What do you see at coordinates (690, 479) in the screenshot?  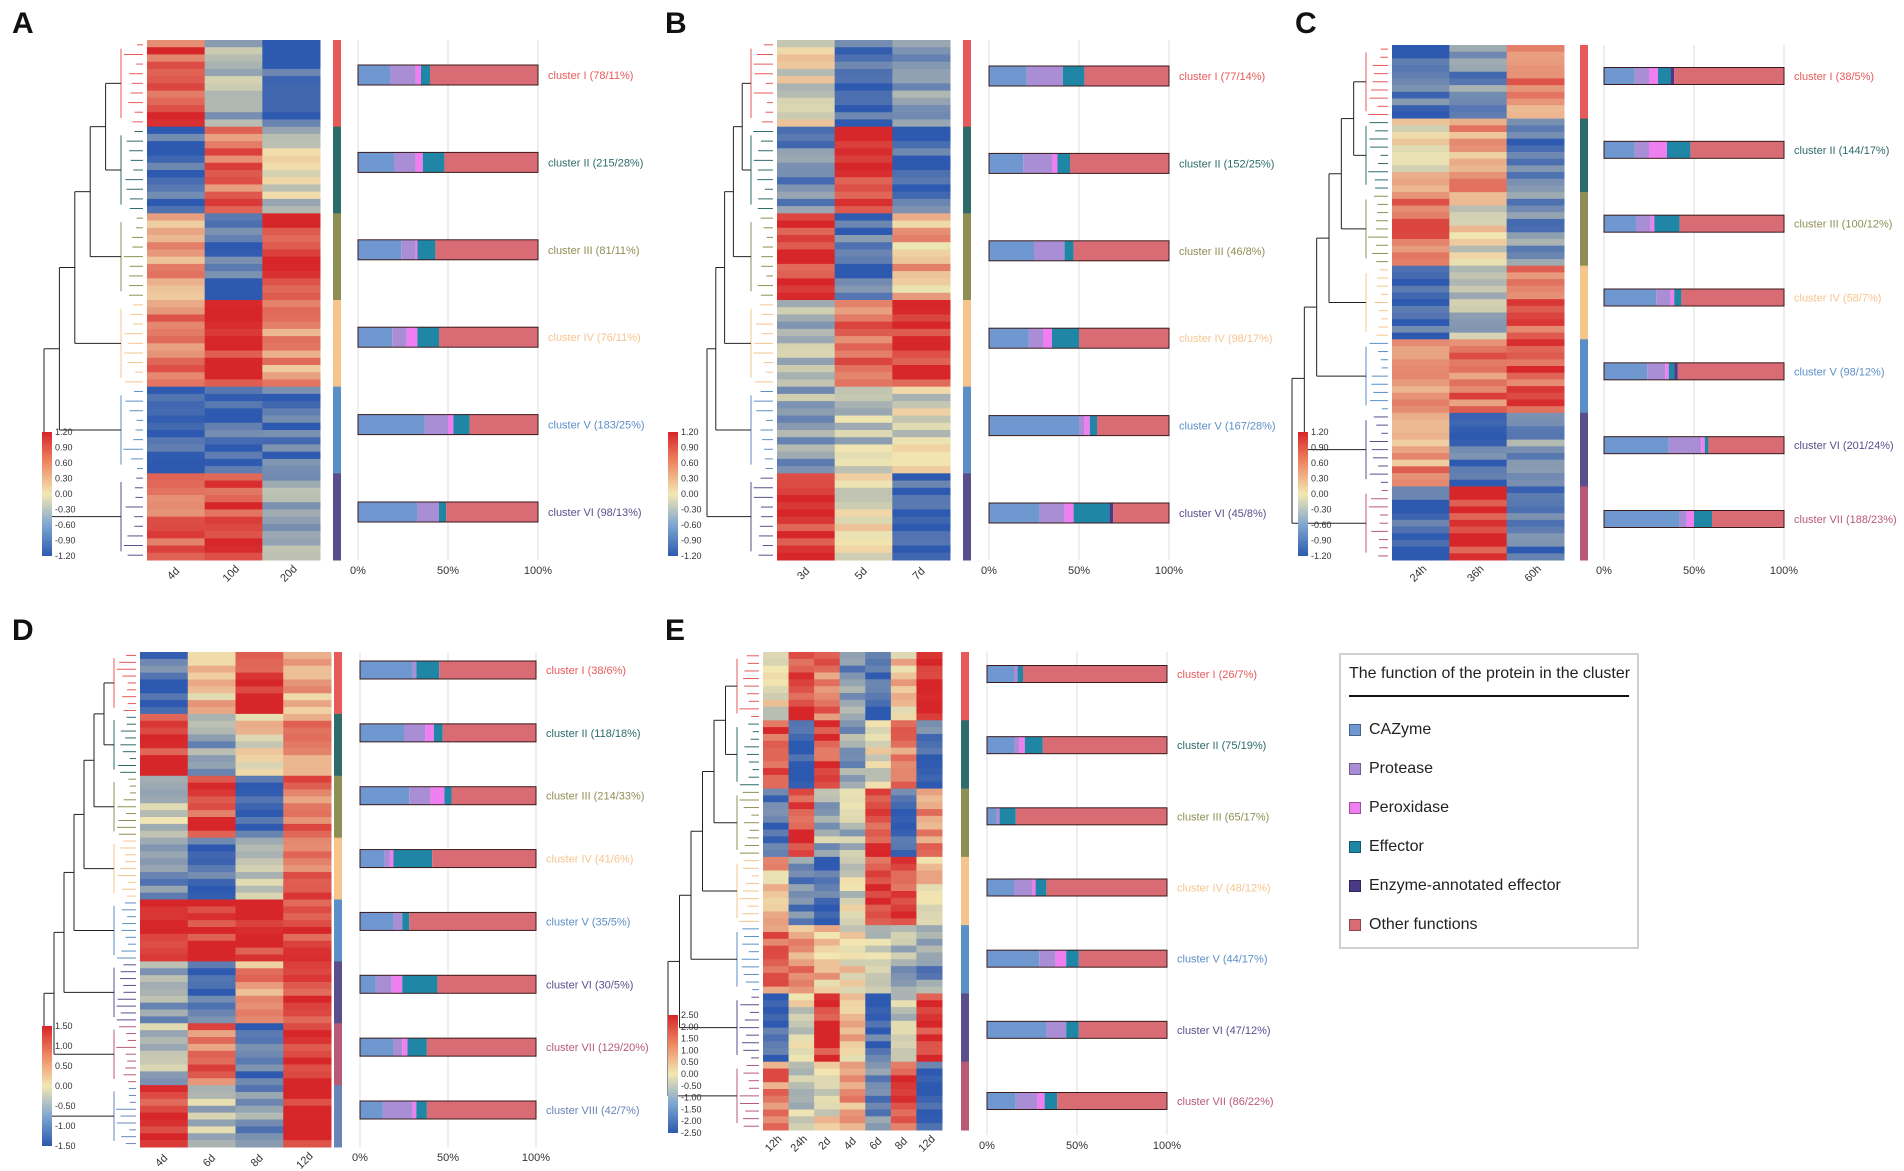 I see `colorbar-tick: 0.30` at bounding box center [690, 479].